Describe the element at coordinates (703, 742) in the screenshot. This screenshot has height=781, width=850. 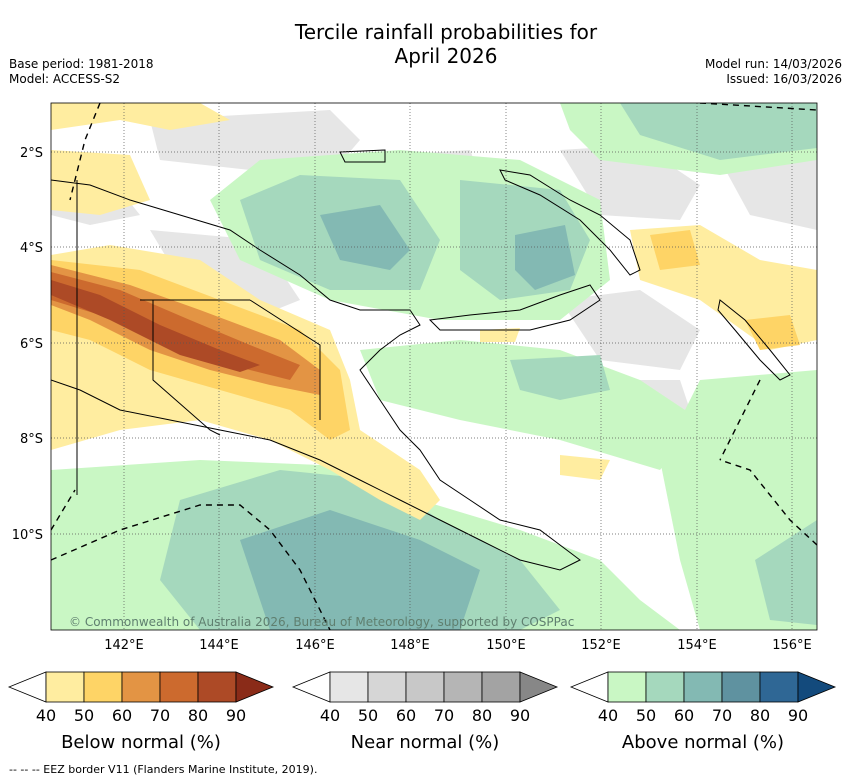
I see `legend-label: Above normal (%)` at that location.